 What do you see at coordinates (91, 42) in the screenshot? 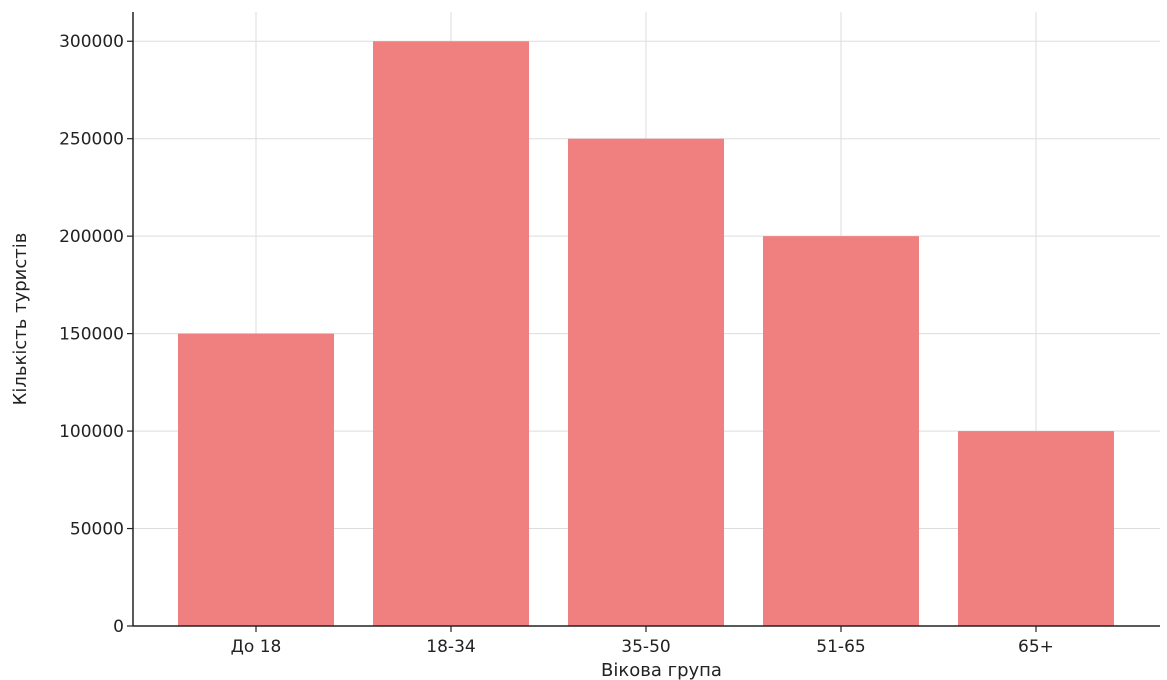
I see `y-tick-label: 300000` at bounding box center [91, 42].